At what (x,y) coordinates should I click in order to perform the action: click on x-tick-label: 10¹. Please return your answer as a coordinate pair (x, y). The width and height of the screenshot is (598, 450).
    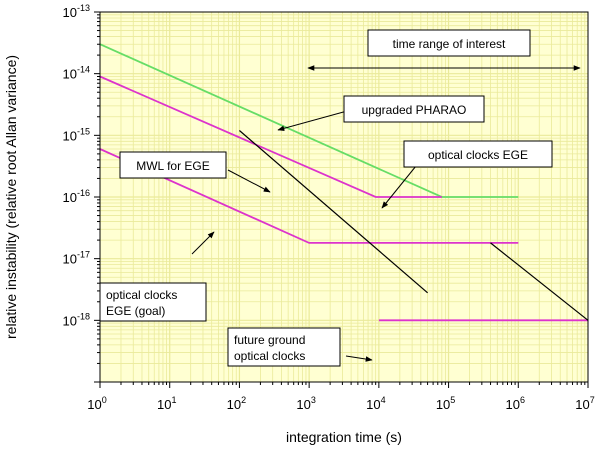
    Looking at the image, I should click on (166, 403).